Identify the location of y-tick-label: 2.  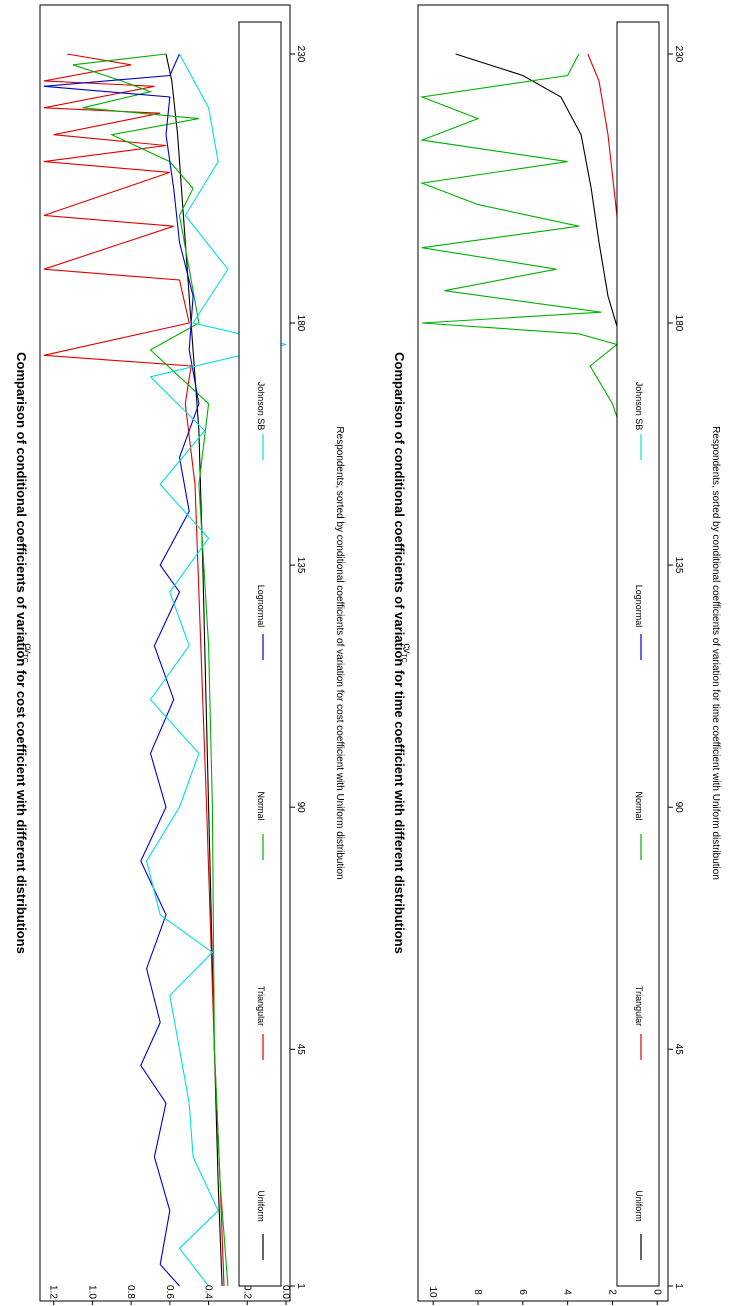
(611, 1292).